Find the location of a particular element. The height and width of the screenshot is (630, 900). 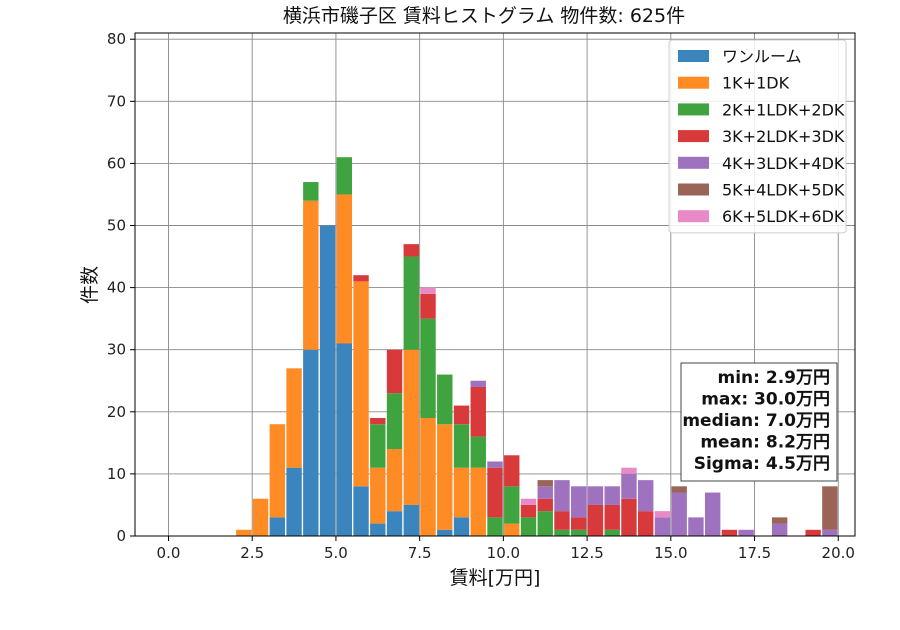

stats-line-0: min: 2.9万円 is located at coordinates (774, 378).